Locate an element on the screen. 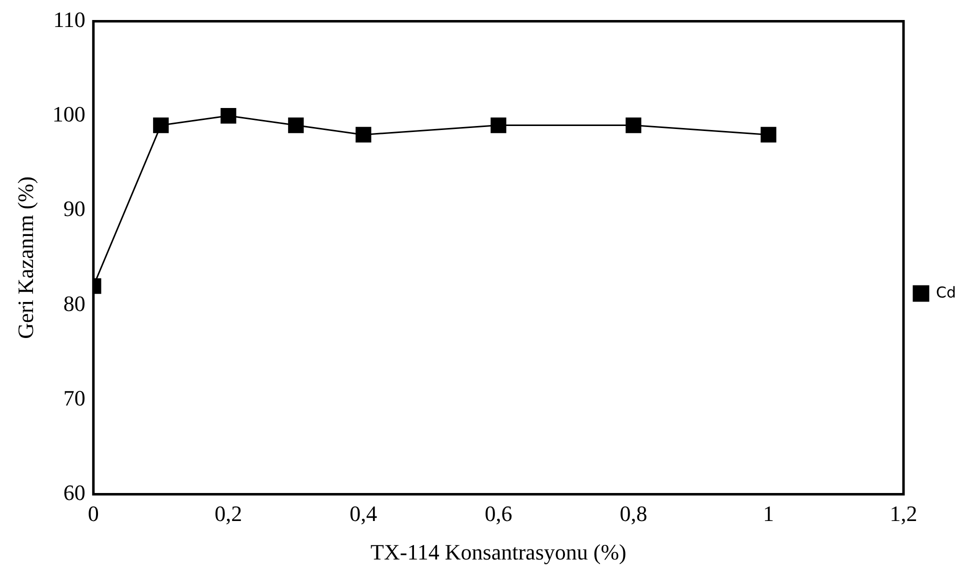  x-tick-label: 0,4 is located at coordinates (364, 513).